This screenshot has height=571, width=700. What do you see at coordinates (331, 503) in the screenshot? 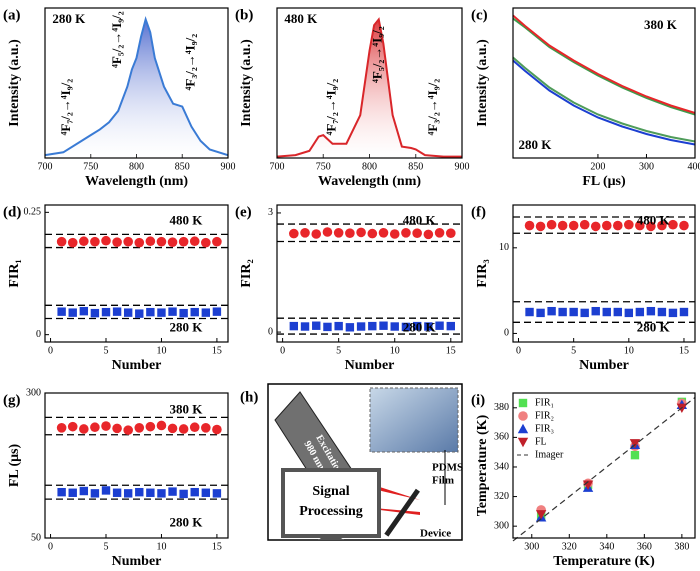
I see `monitor` at bounding box center [331, 503].